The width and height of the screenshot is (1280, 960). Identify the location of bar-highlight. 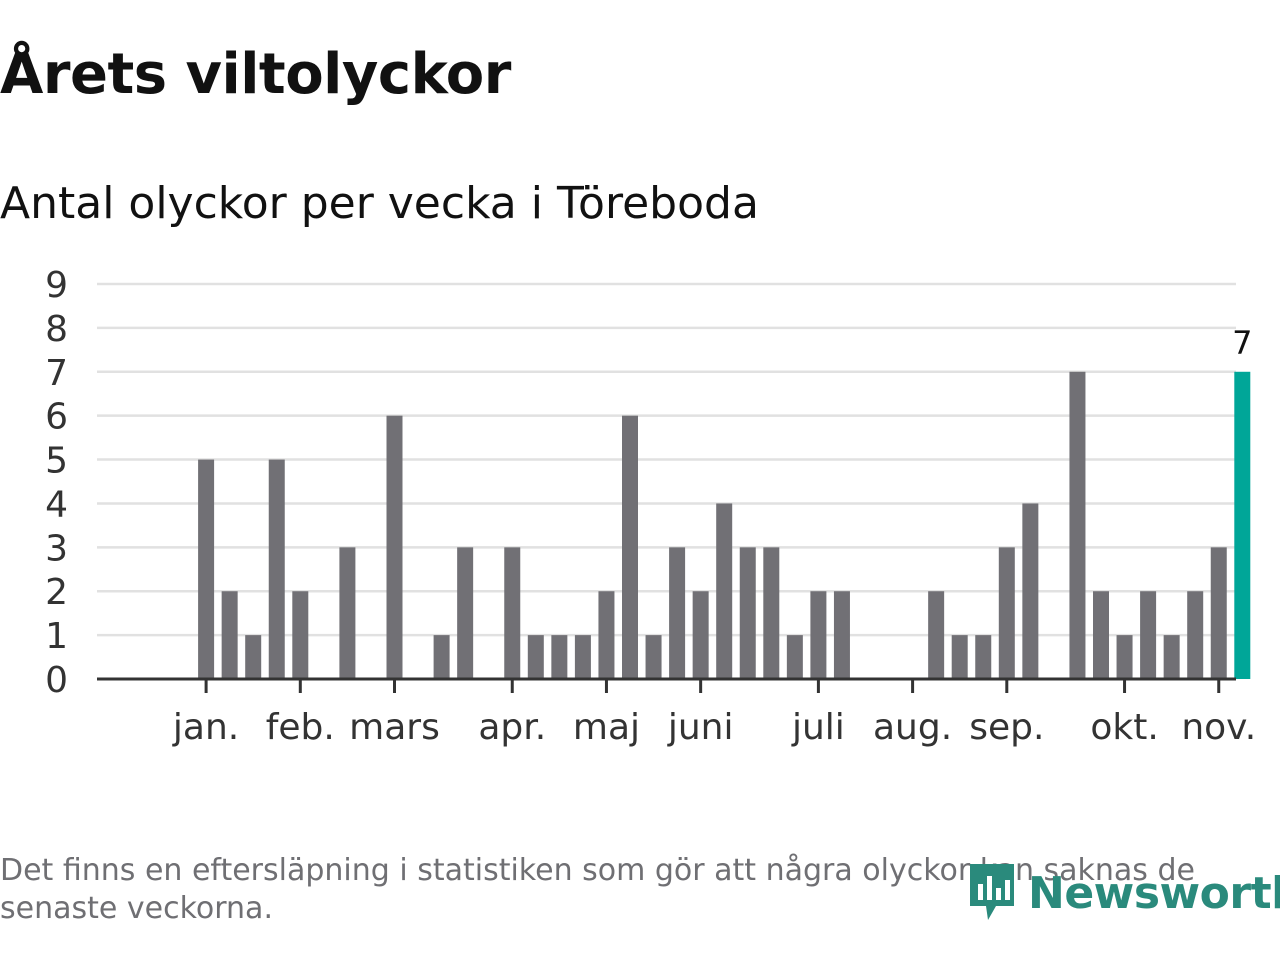
(1242, 525).